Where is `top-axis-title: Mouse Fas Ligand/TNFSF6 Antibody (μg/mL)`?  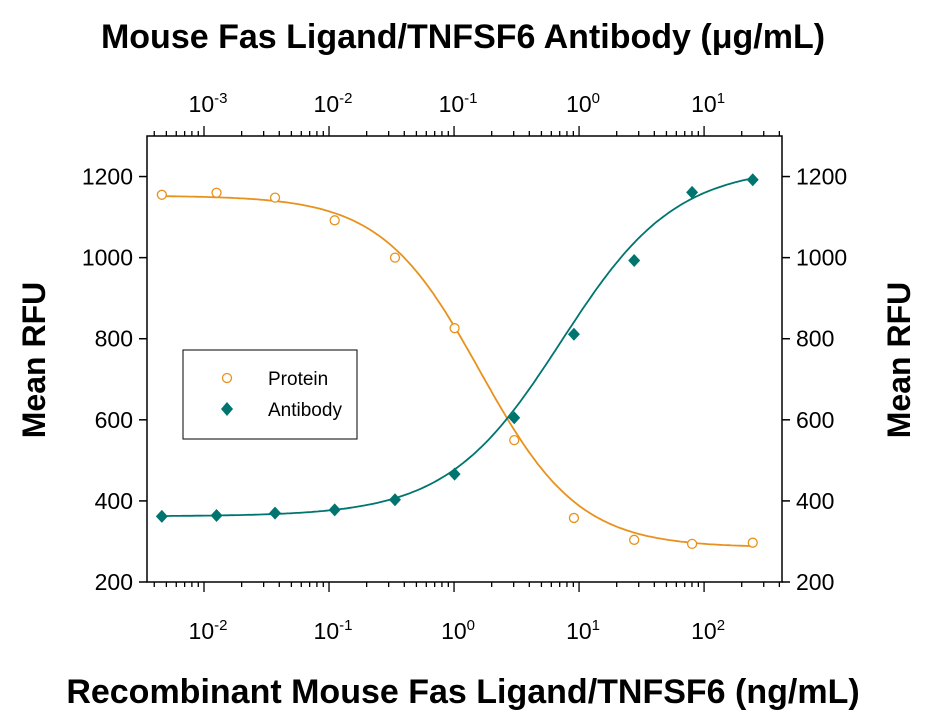 top-axis-title: Mouse Fas Ligand/TNFSF6 Antibody (μg/mL) is located at coordinates (463, 37).